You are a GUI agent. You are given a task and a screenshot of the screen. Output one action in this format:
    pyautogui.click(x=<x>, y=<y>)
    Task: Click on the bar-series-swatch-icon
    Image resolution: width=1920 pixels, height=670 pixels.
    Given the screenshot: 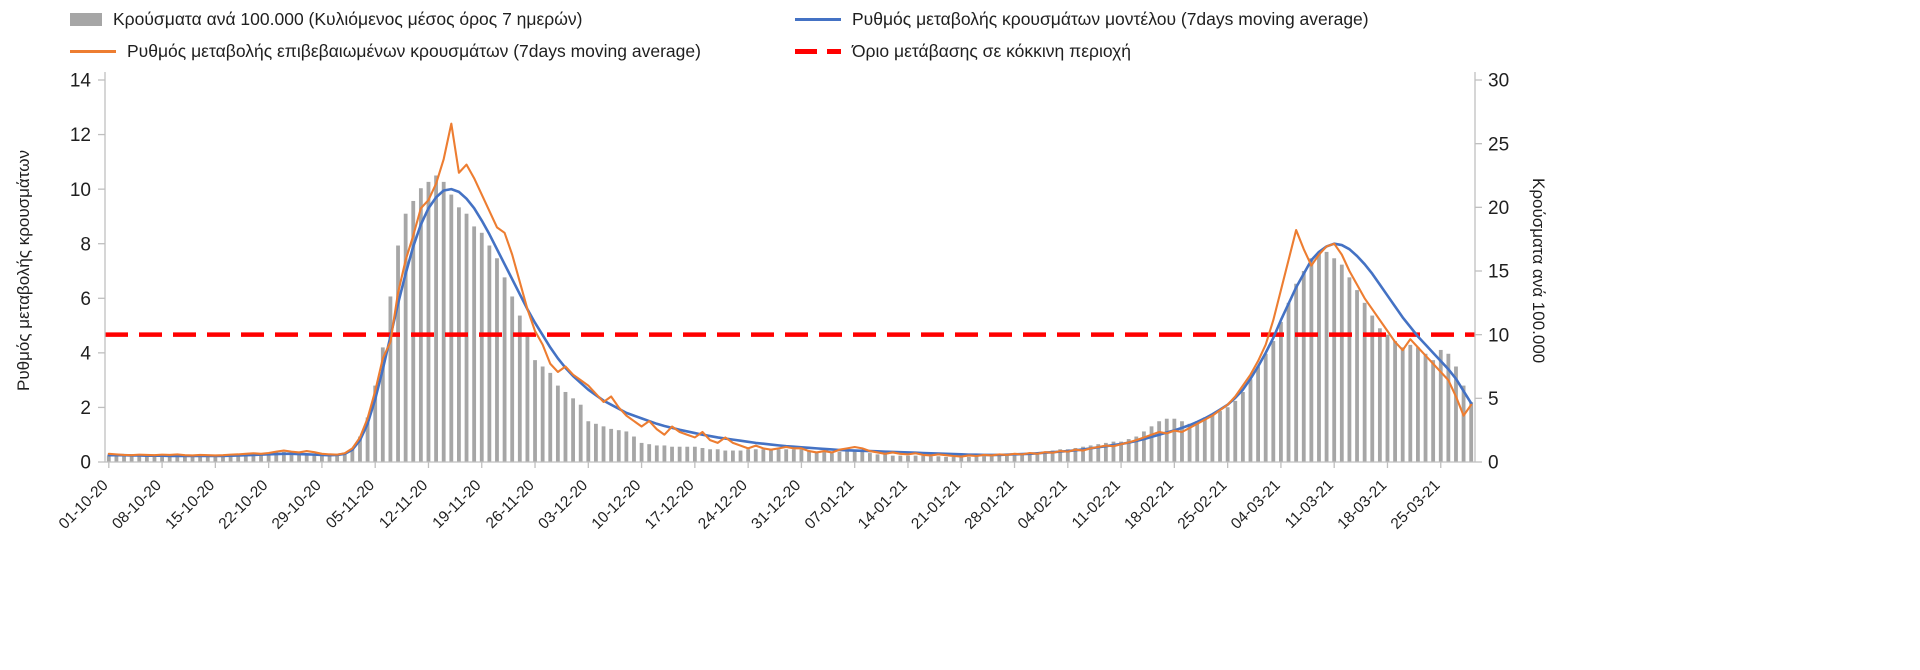 What is the action you would take?
    pyautogui.click(x=86, y=19)
    